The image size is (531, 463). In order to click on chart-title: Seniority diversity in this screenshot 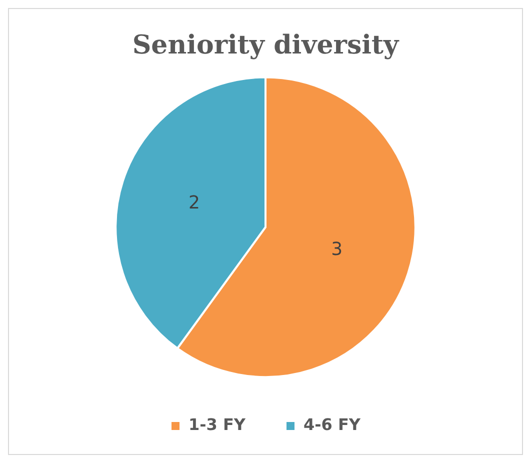, I will do `click(266, 45)`.